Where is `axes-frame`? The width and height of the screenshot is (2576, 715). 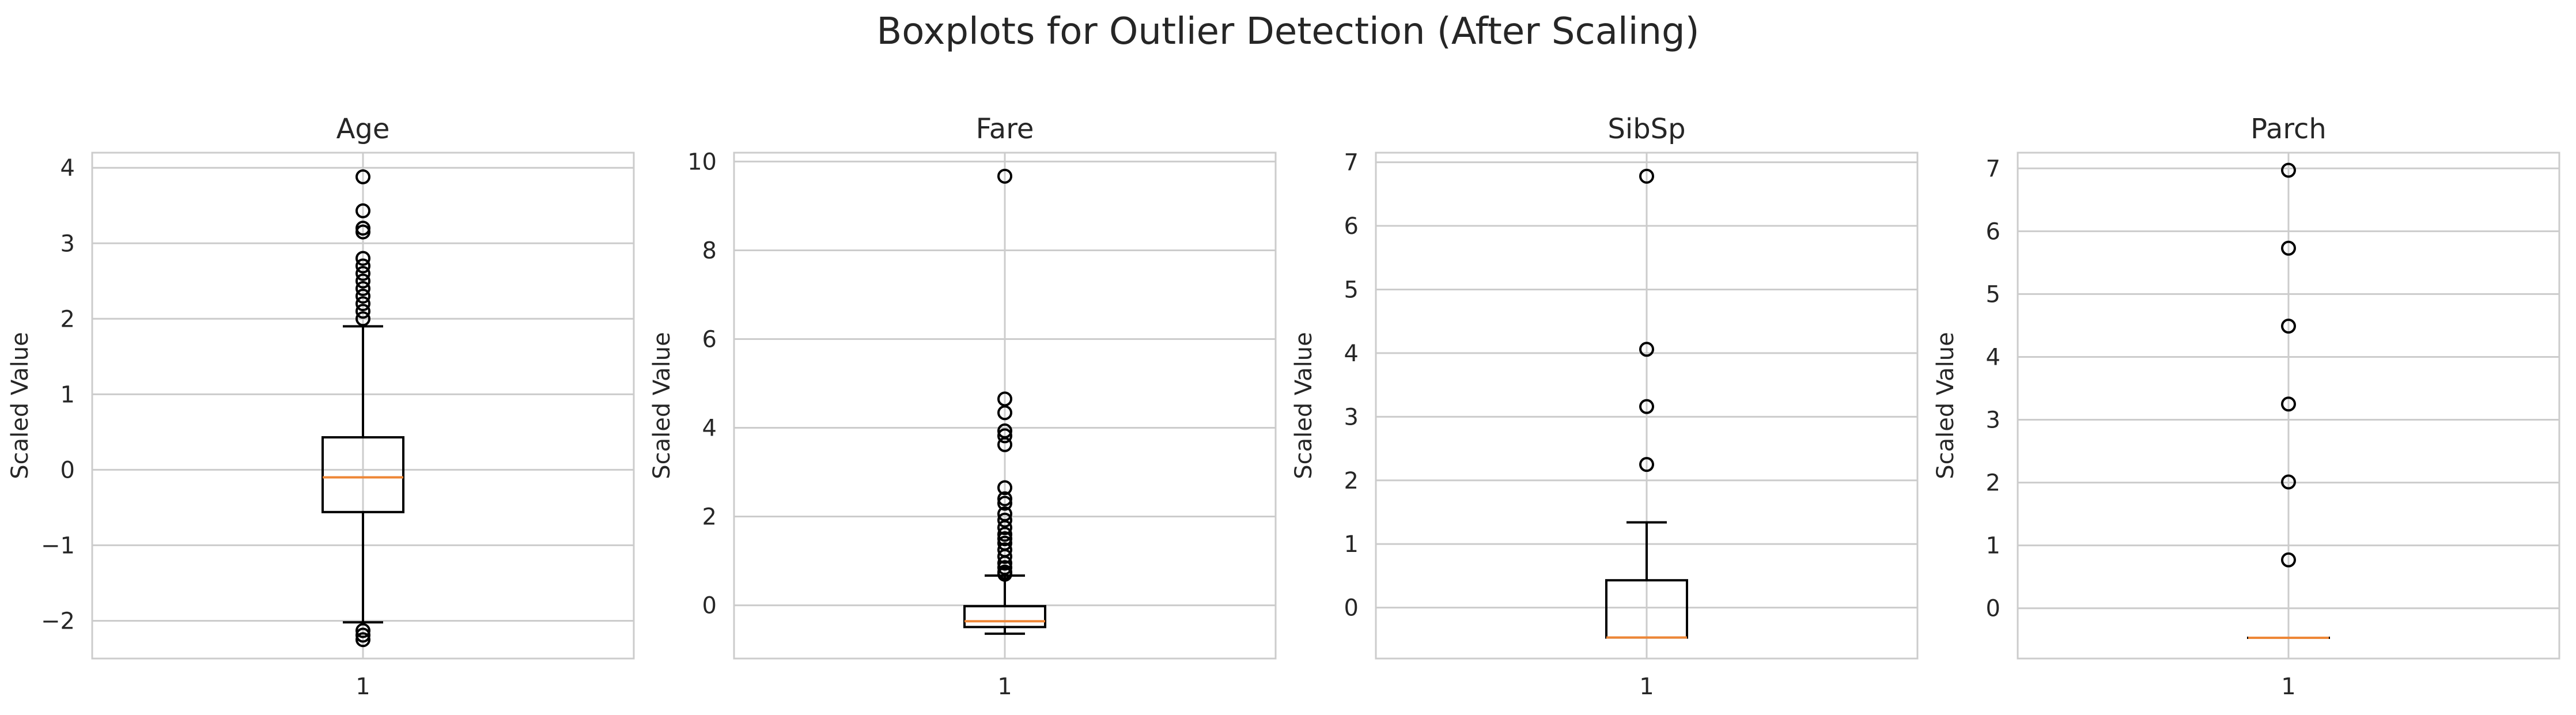
axes-frame is located at coordinates (2288, 406).